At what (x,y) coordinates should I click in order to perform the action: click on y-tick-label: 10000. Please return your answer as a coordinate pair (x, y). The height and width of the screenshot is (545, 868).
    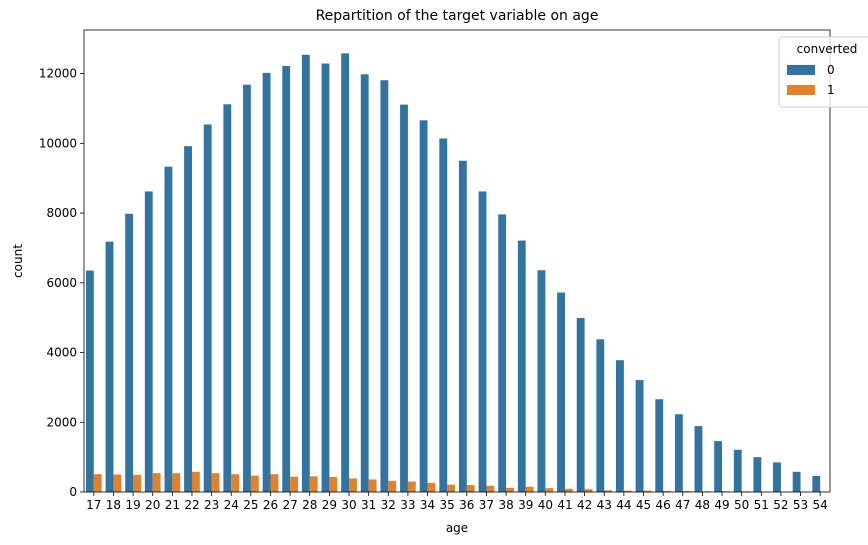
    Looking at the image, I should click on (58, 143).